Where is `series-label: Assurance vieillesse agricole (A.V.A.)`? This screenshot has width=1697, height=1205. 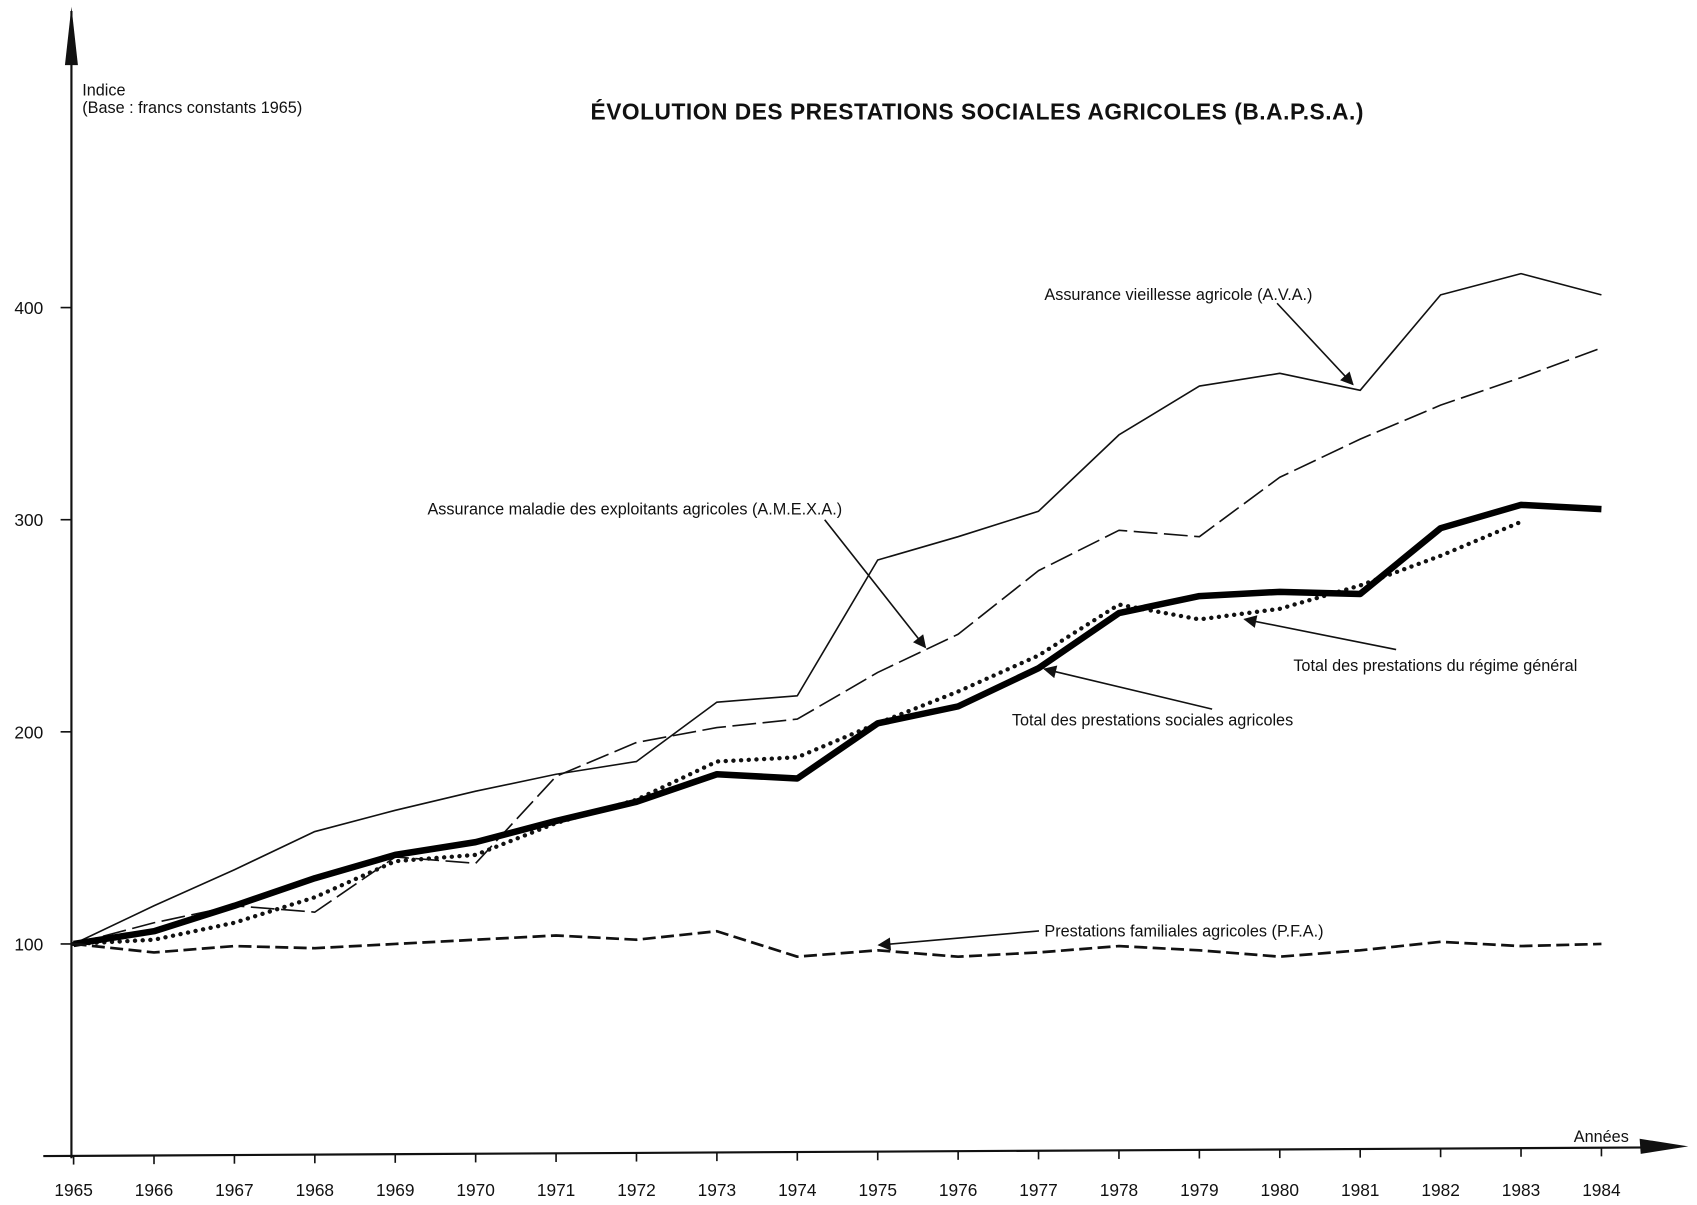
series-label: Assurance vieillesse agricole (A.V.A.) is located at coordinates (1178, 295).